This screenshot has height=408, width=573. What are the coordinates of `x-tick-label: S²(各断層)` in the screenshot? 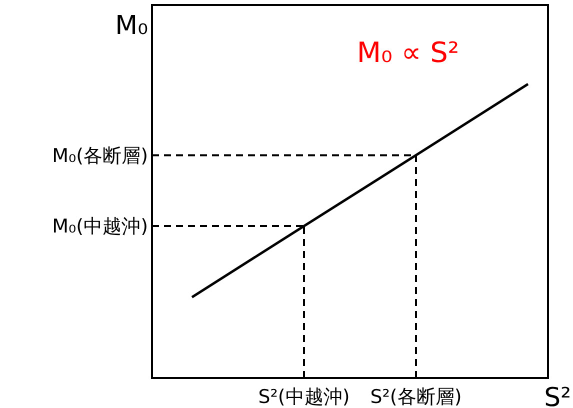 It's located at (416, 397).